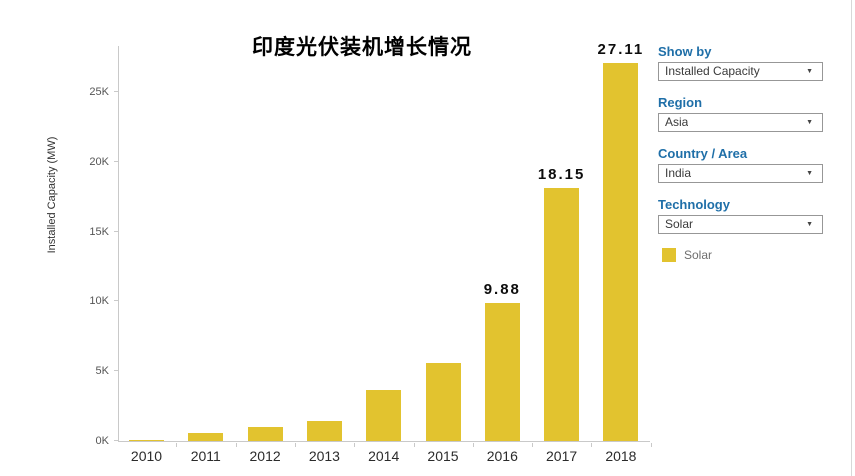 The image size is (855, 476). I want to click on bar-value-label-2018: 27.11, so click(621, 49).